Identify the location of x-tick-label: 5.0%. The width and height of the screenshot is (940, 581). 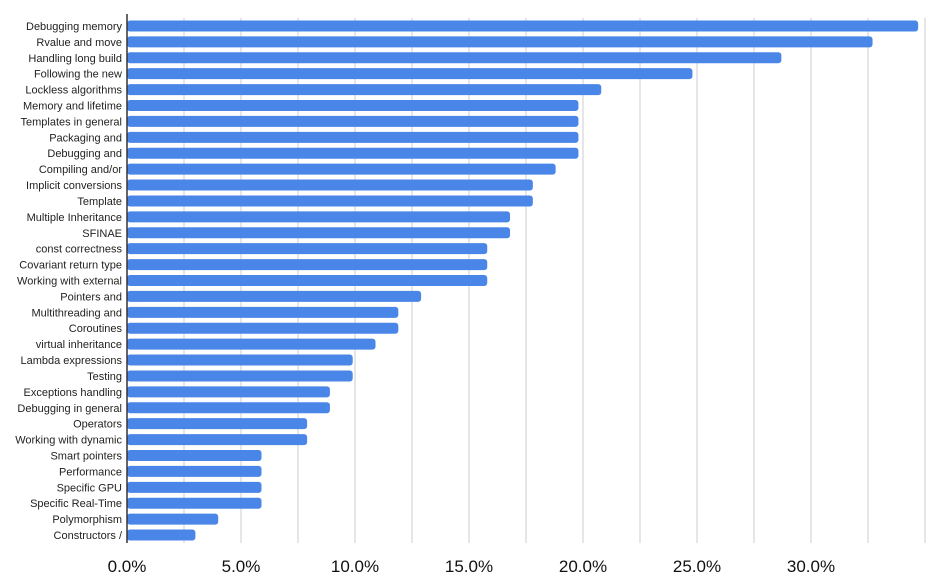
(241, 566).